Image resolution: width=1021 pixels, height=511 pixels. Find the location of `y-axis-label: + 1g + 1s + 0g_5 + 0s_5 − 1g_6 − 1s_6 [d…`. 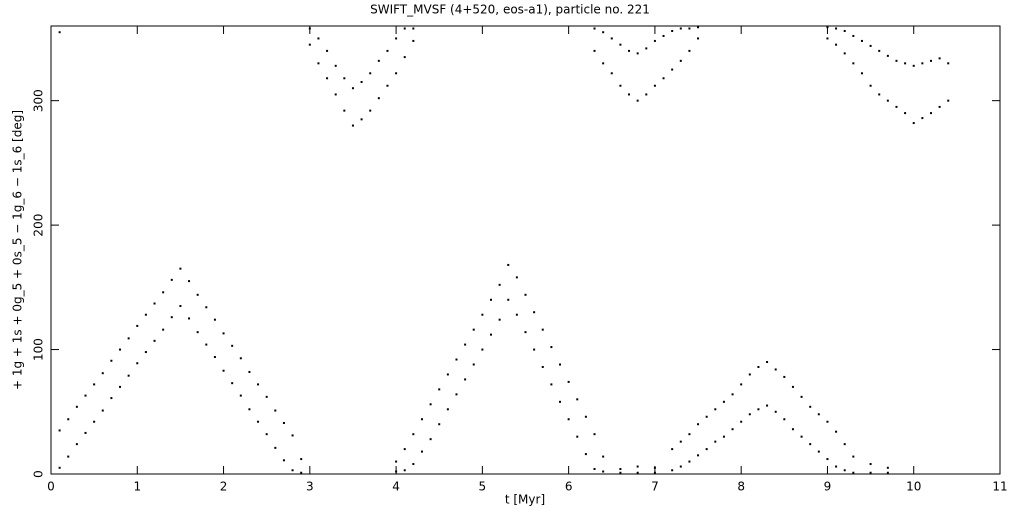

y-axis-label: + 1g + 1s + 0g_5 + 0s_5 − 1g_6 − 1s_6 [d… is located at coordinates (18, 250).